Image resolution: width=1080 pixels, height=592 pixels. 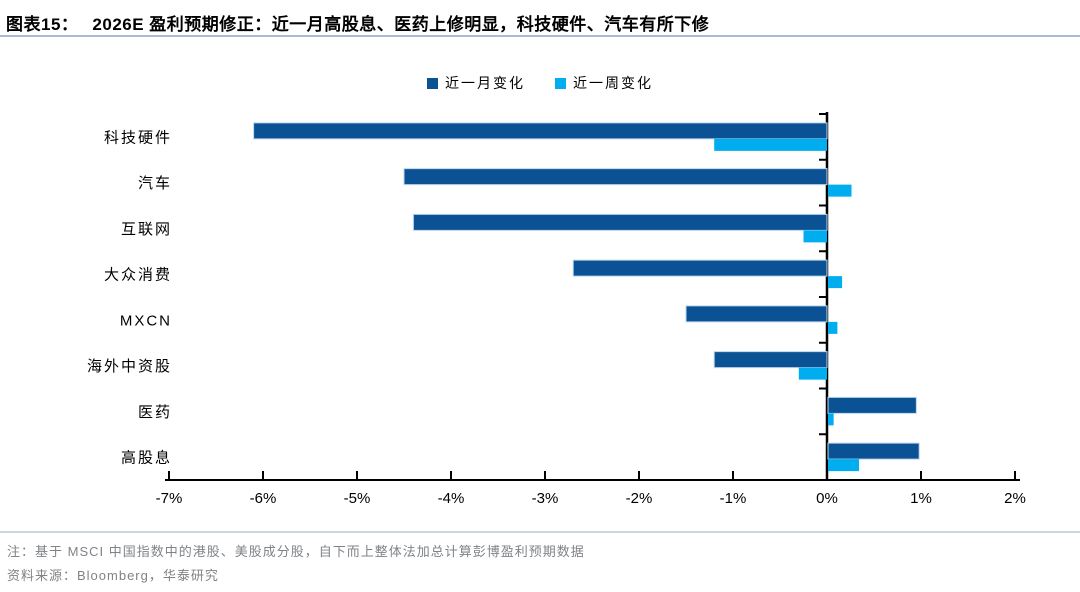 What do you see at coordinates (146, 320) in the screenshot?
I see `category-label-4: MXCN` at bounding box center [146, 320].